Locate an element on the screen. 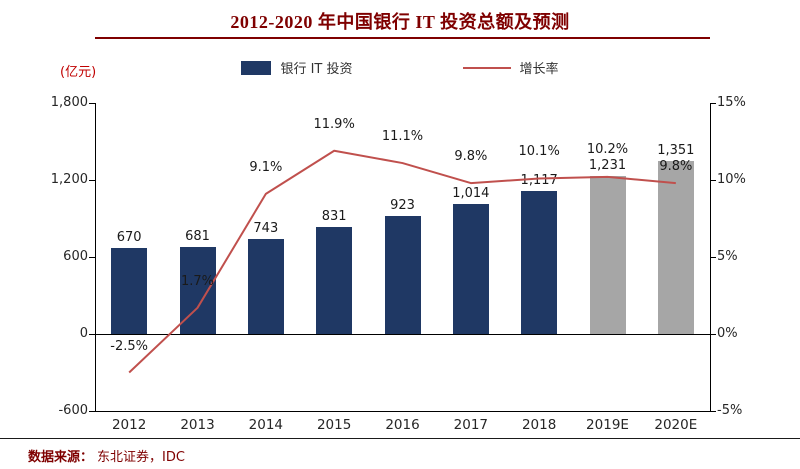  bar-value-label: 681 is located at coordinates (197, 236).